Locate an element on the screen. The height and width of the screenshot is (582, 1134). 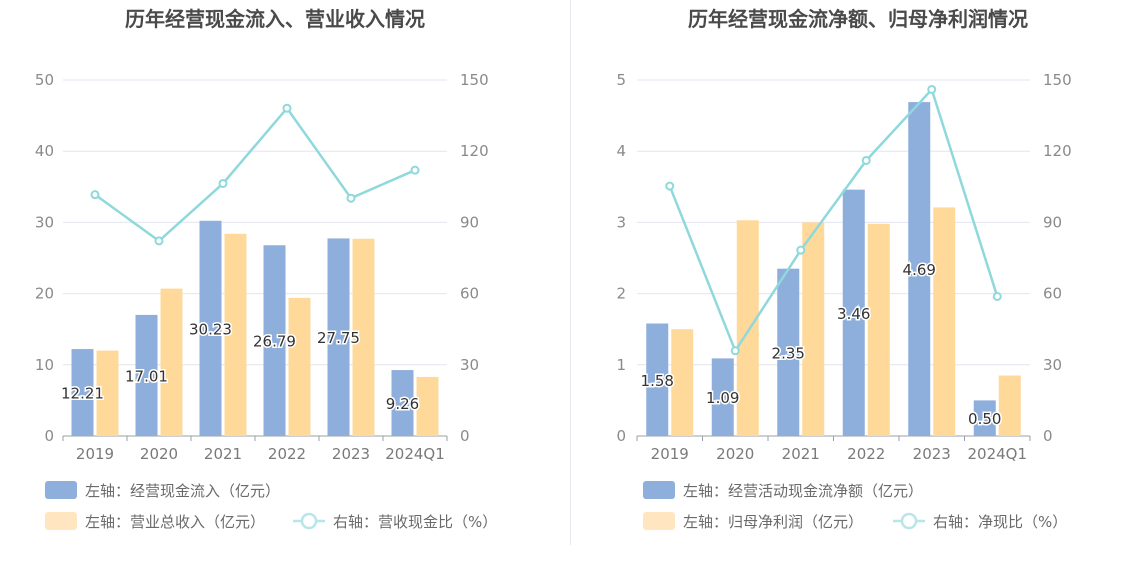
left-axis-tick-label: 5 is located at coordinates (621, 80).